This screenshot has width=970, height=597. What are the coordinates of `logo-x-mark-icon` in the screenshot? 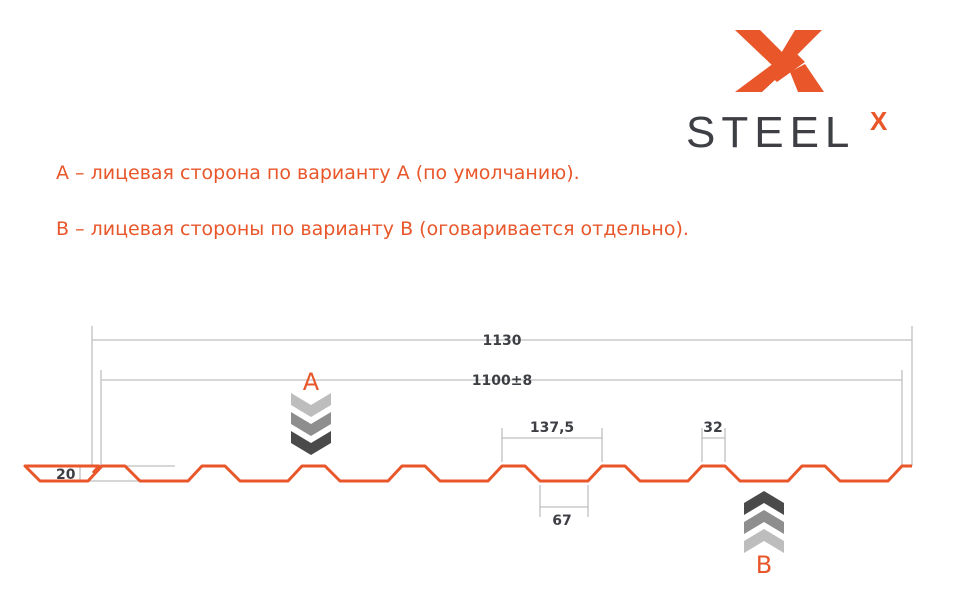 It's located at (779, 61).